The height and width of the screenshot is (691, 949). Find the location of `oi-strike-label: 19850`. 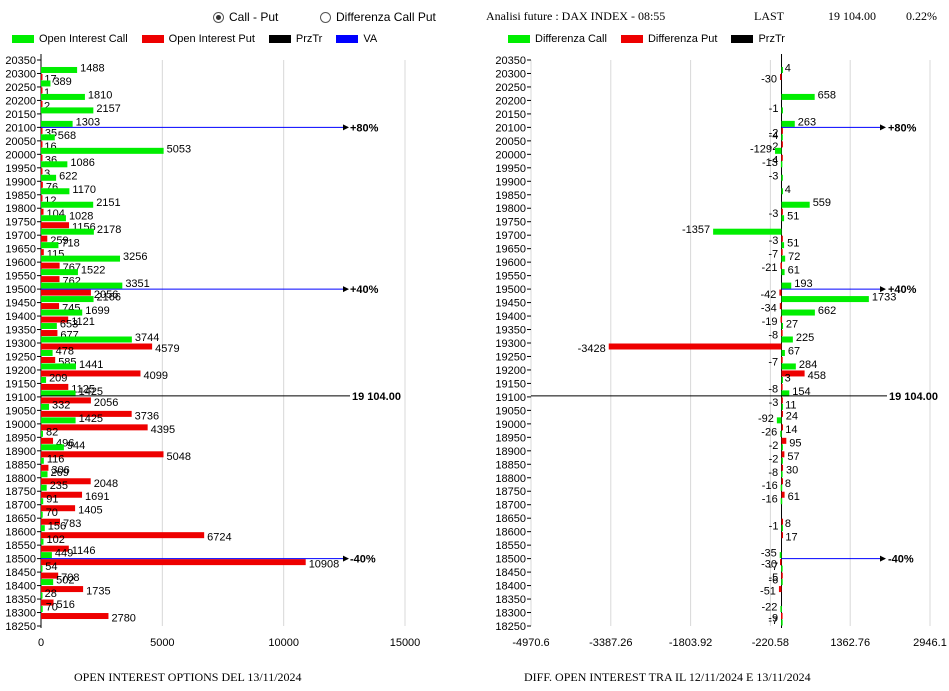

oi-strike-label: 19850 is located at coordinates (20, 196).